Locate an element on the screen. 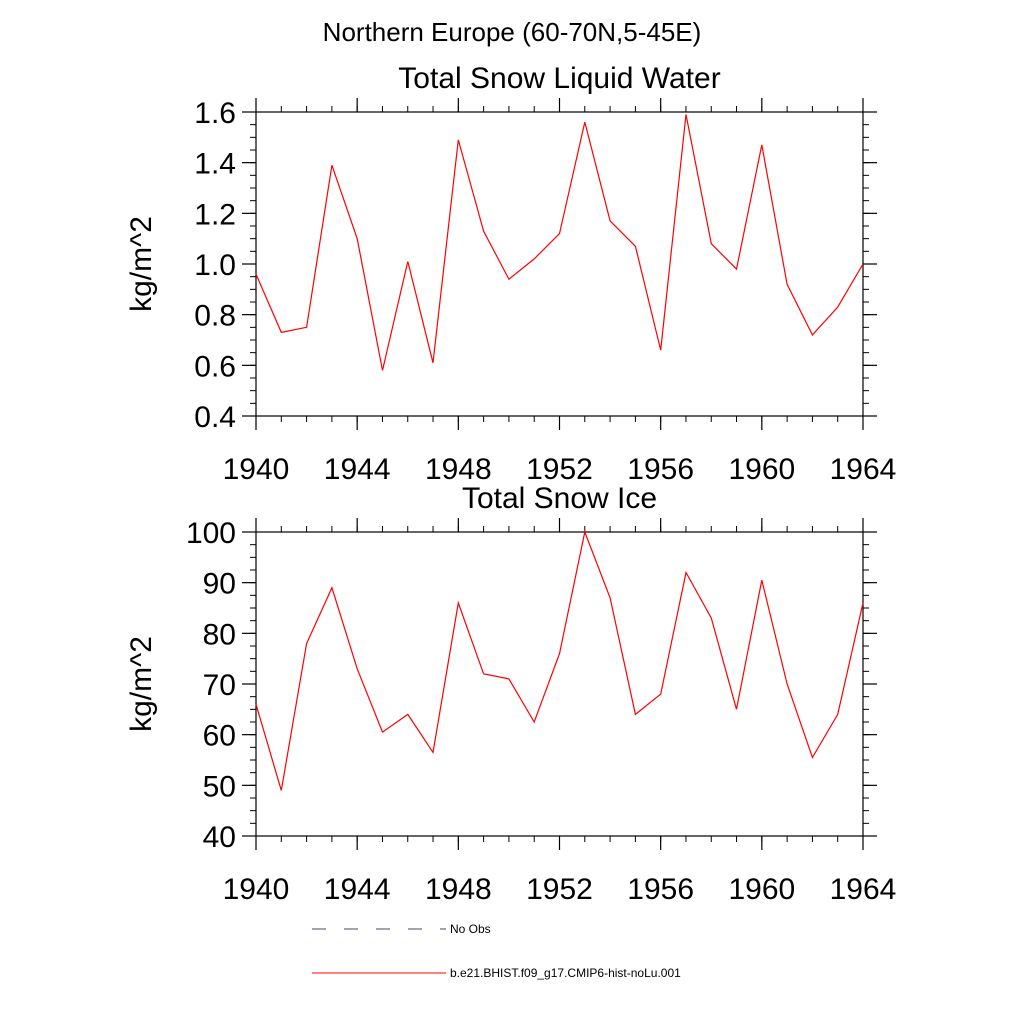 This screenshot has width=1024, height=1029. panel-1-x-tick-label: 1952 is located at coordinates (559, 469).